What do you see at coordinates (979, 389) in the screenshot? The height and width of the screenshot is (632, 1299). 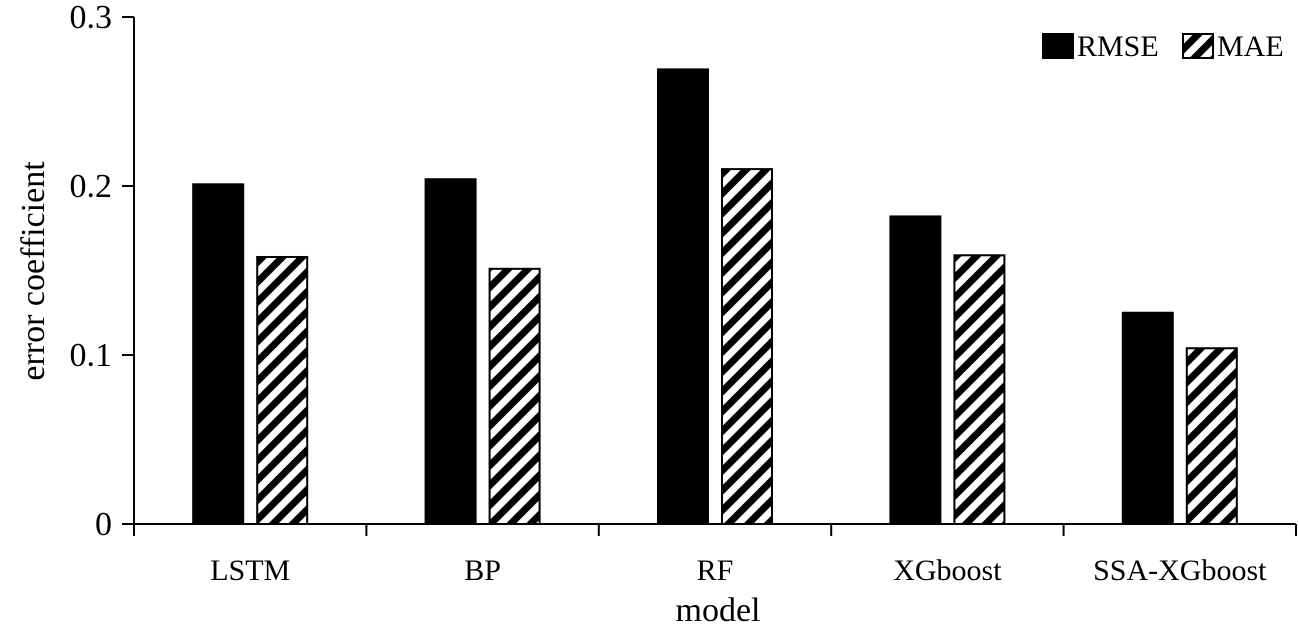 I see `bar-mae-xgboost` at bounding box center [979, 389].